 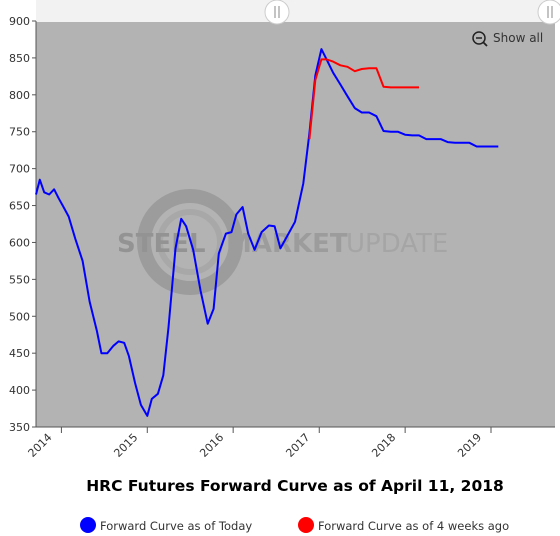 I want to click on legend-marker-4-weeks-ago, so click(x=306, y=525).